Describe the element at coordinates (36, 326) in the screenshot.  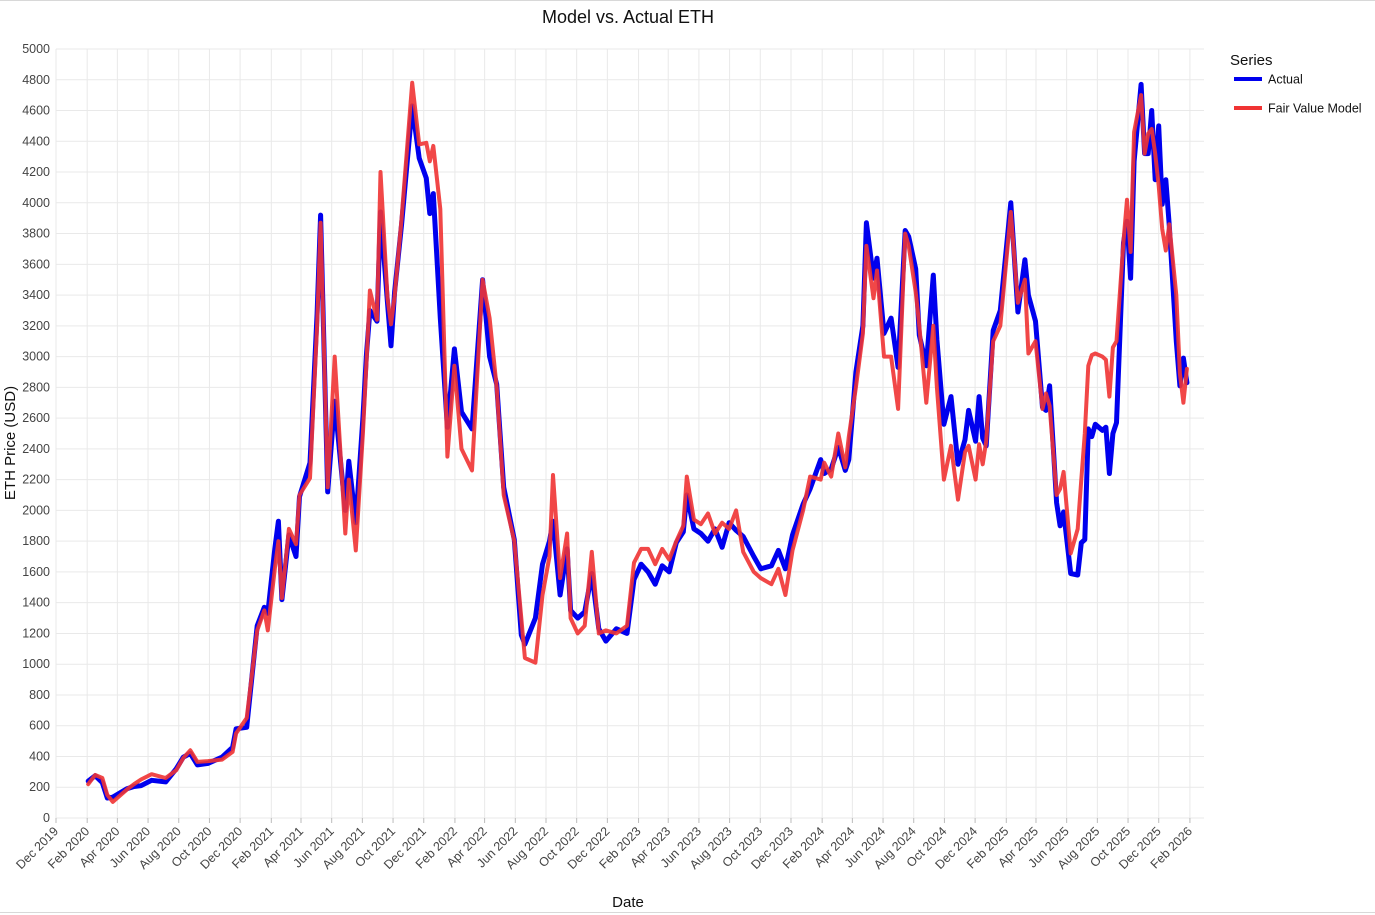
I see `y-tick-label: 3200` at that location.